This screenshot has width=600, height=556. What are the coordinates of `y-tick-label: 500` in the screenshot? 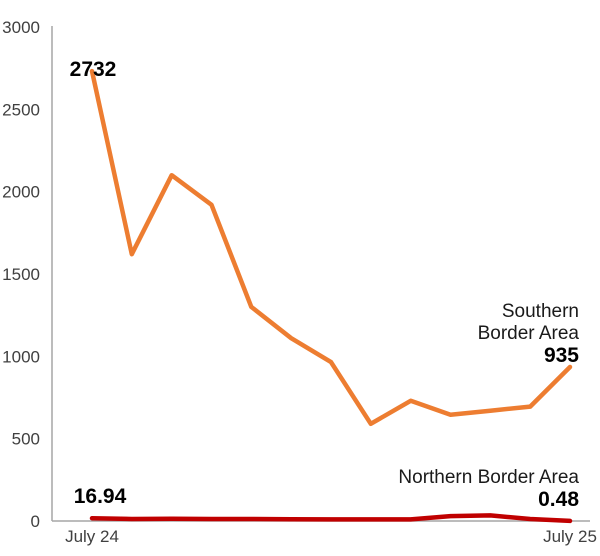 It's located at (26, 439).